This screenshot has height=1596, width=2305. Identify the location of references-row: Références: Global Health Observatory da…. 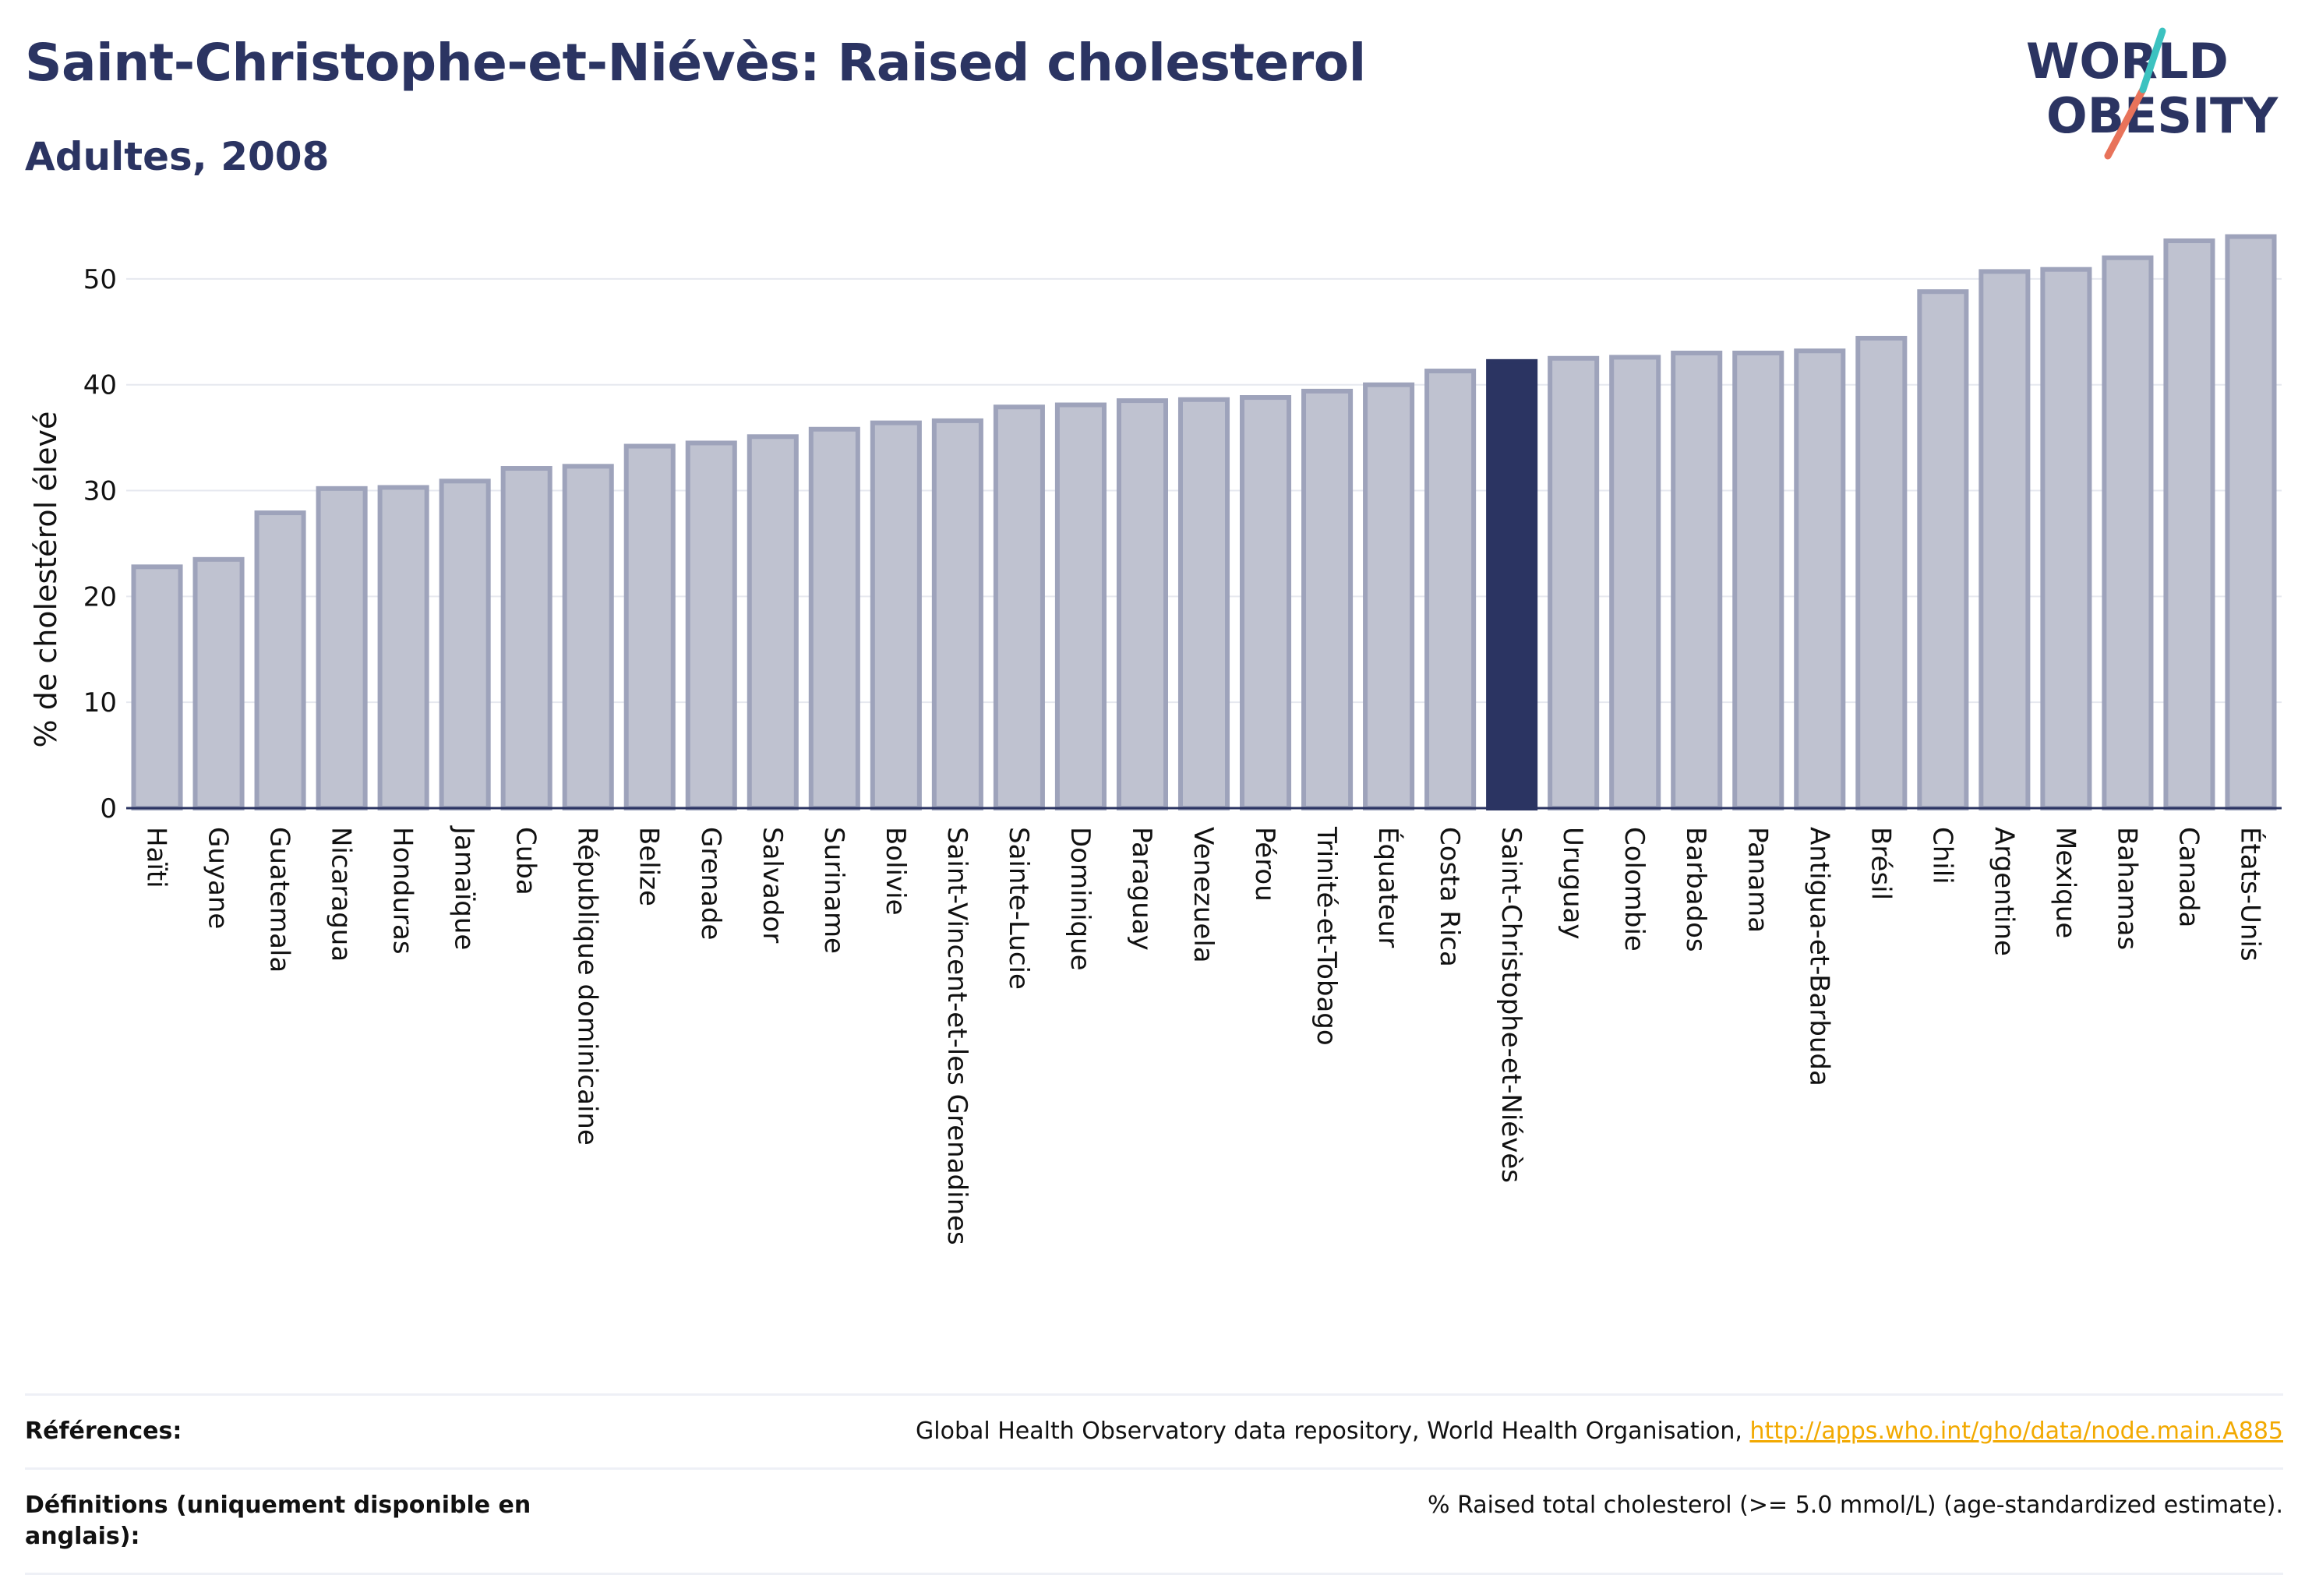
(1154, 1430).